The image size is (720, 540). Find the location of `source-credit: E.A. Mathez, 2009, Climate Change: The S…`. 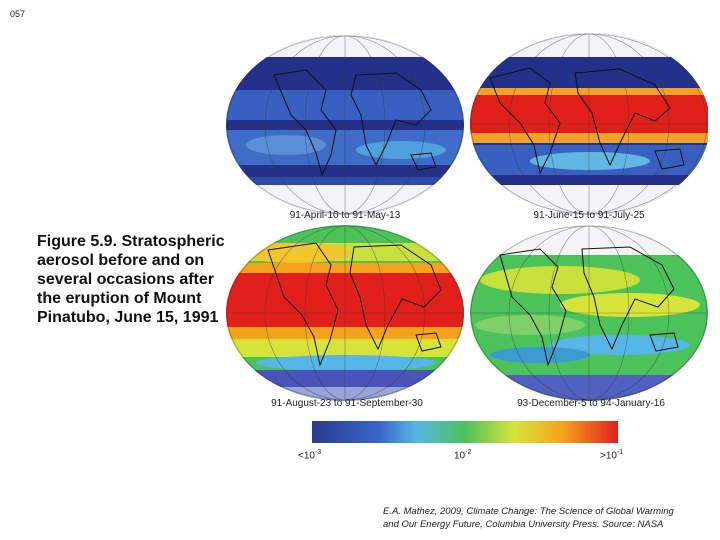

source-credit: E.A. Mathez, 2009, Climate Change: The S… is located at coordinates (548, 518).